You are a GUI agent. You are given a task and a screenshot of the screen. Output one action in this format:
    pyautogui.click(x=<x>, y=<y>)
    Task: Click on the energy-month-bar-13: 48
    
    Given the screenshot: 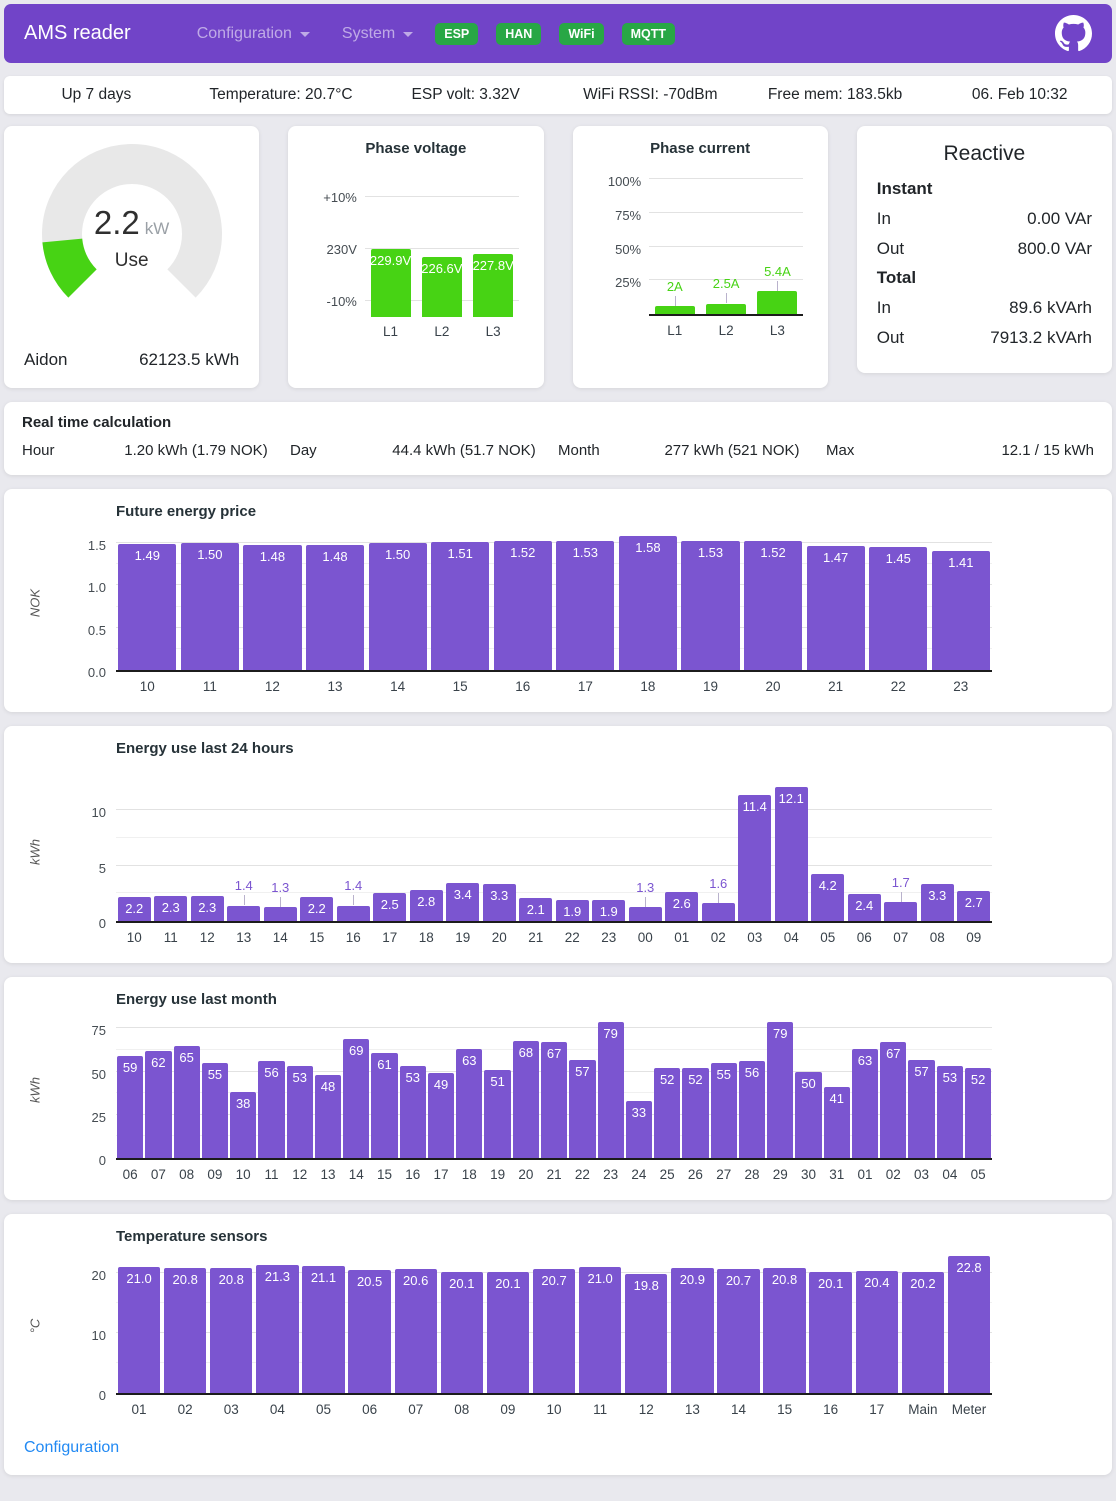 What is the action you would take?
    pyautogui.click(x=328, y=1116)
    